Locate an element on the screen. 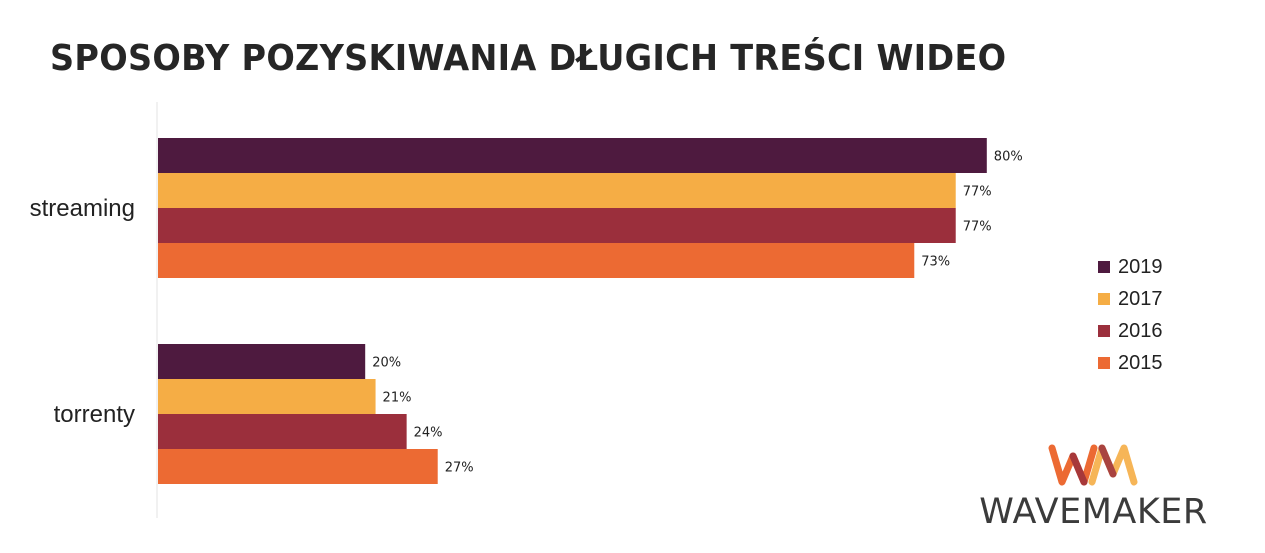 This screenshot has height=553, width=1265. bar-streaming-2019 is located at coordinates (572, 155).